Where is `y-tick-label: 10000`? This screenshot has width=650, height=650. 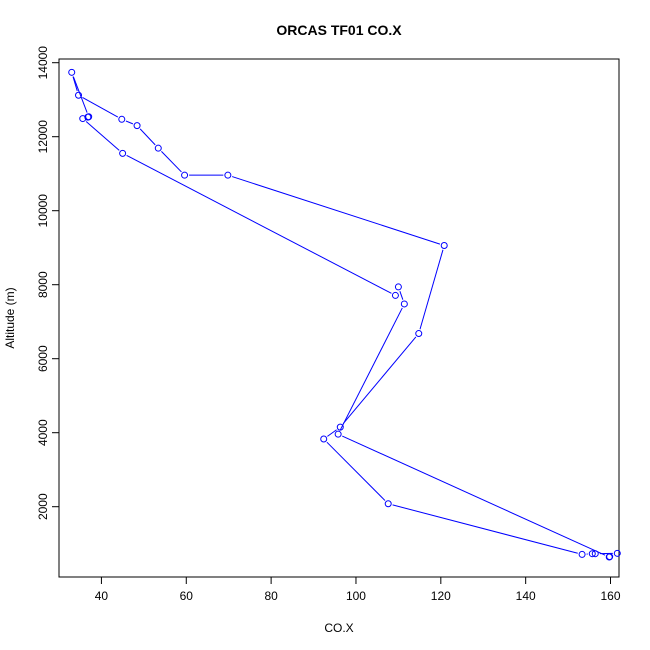 y-tick-label: 10000 is located at coordinates (43, 211).